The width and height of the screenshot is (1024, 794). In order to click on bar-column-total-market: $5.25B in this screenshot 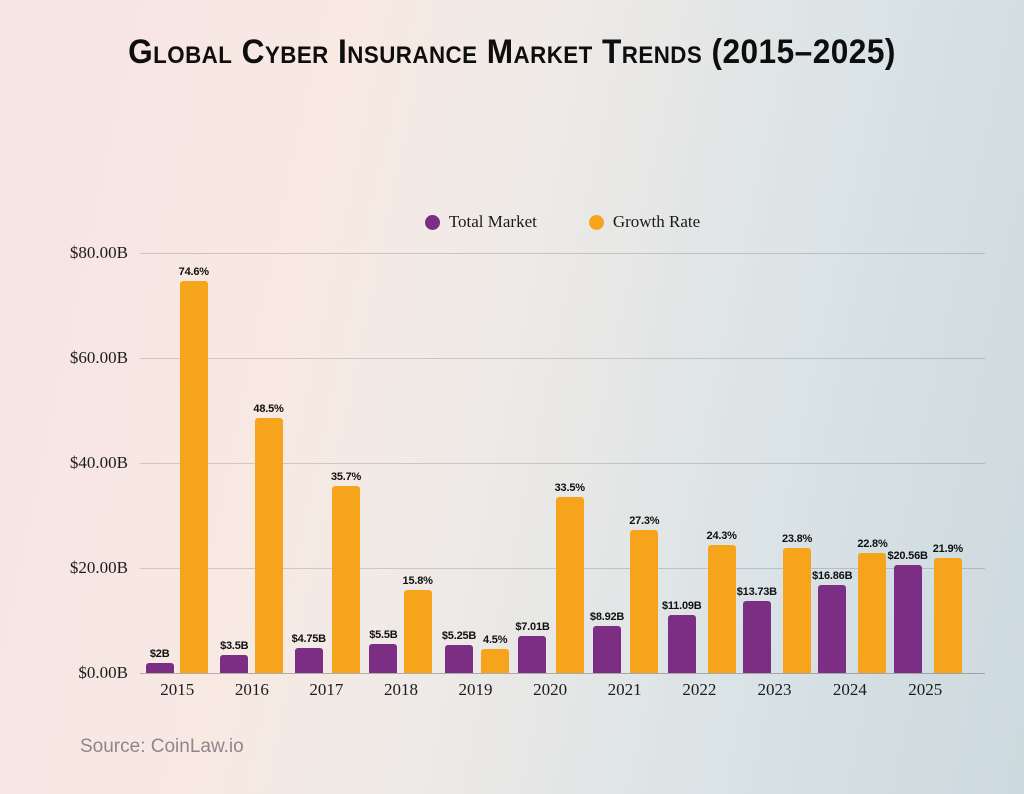, I will do `click(459, 463)`.